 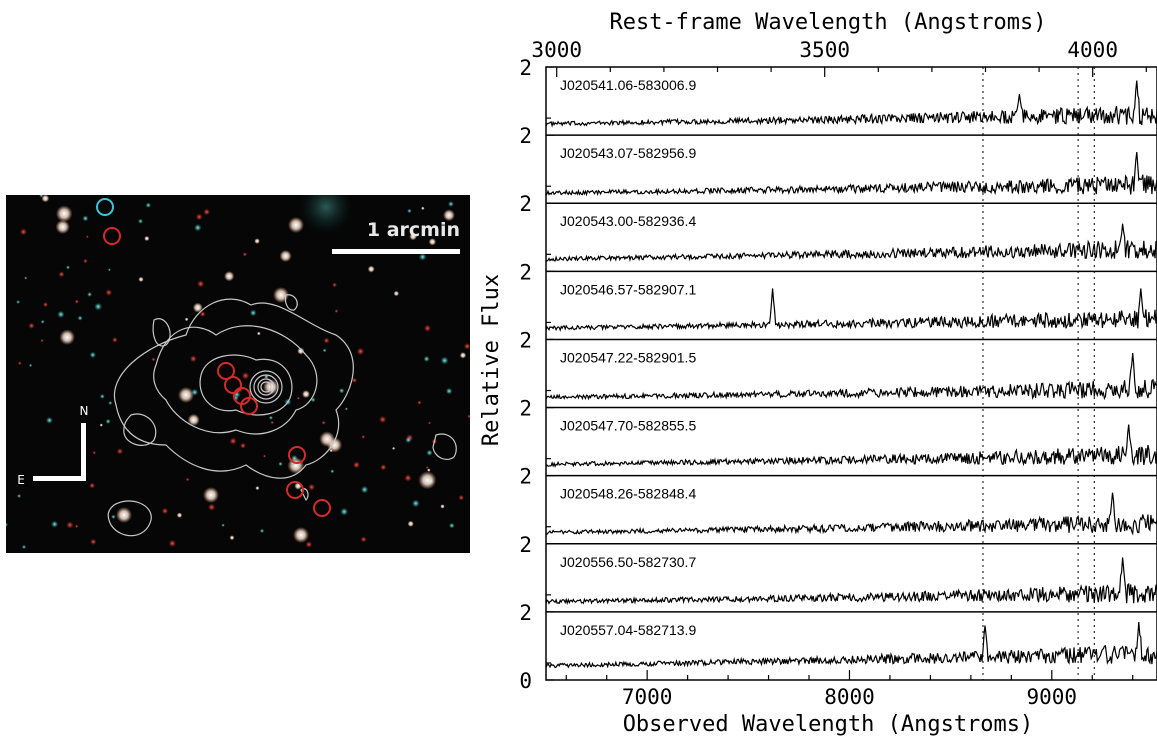 What do you see at coordinates (525, 681) in the screenshot?
I see `y-tick-label: 0` at bounding box center [525, 681].